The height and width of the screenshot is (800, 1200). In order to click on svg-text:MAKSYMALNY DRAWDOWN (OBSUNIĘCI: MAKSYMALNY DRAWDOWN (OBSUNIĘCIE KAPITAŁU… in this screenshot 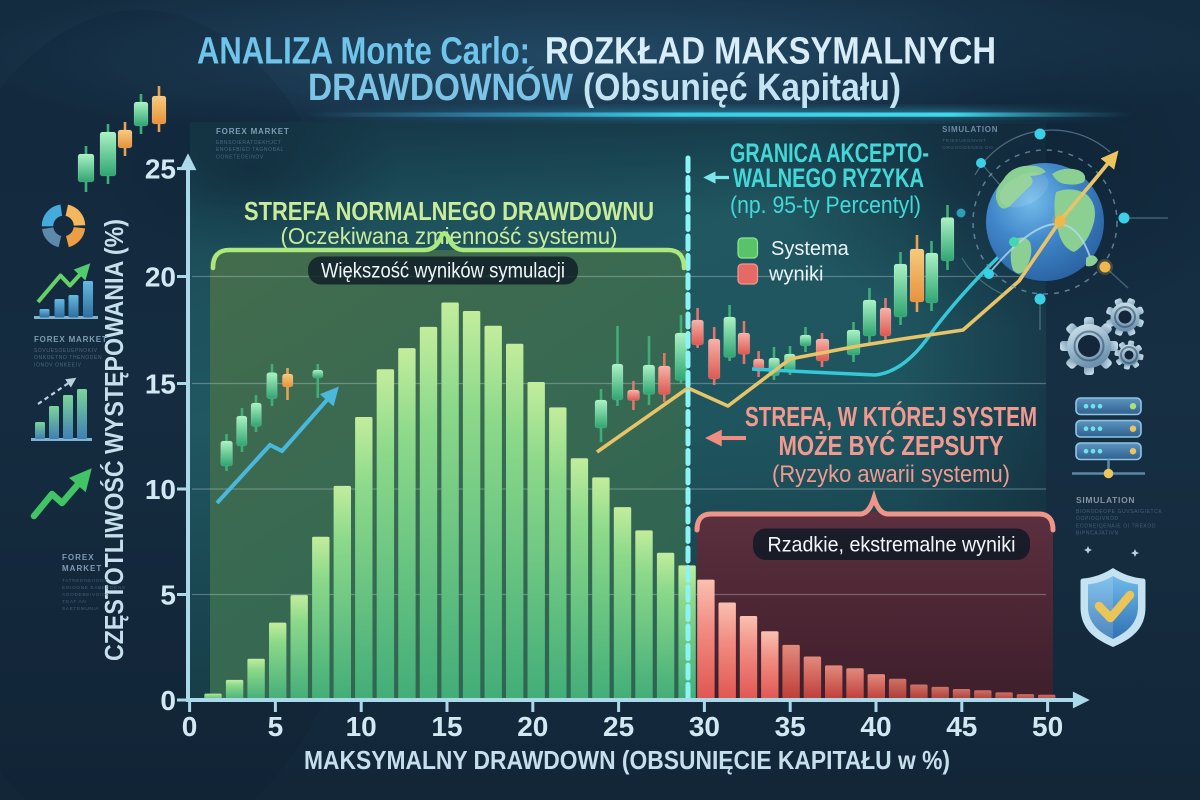, I will do `click(627, 760)`.